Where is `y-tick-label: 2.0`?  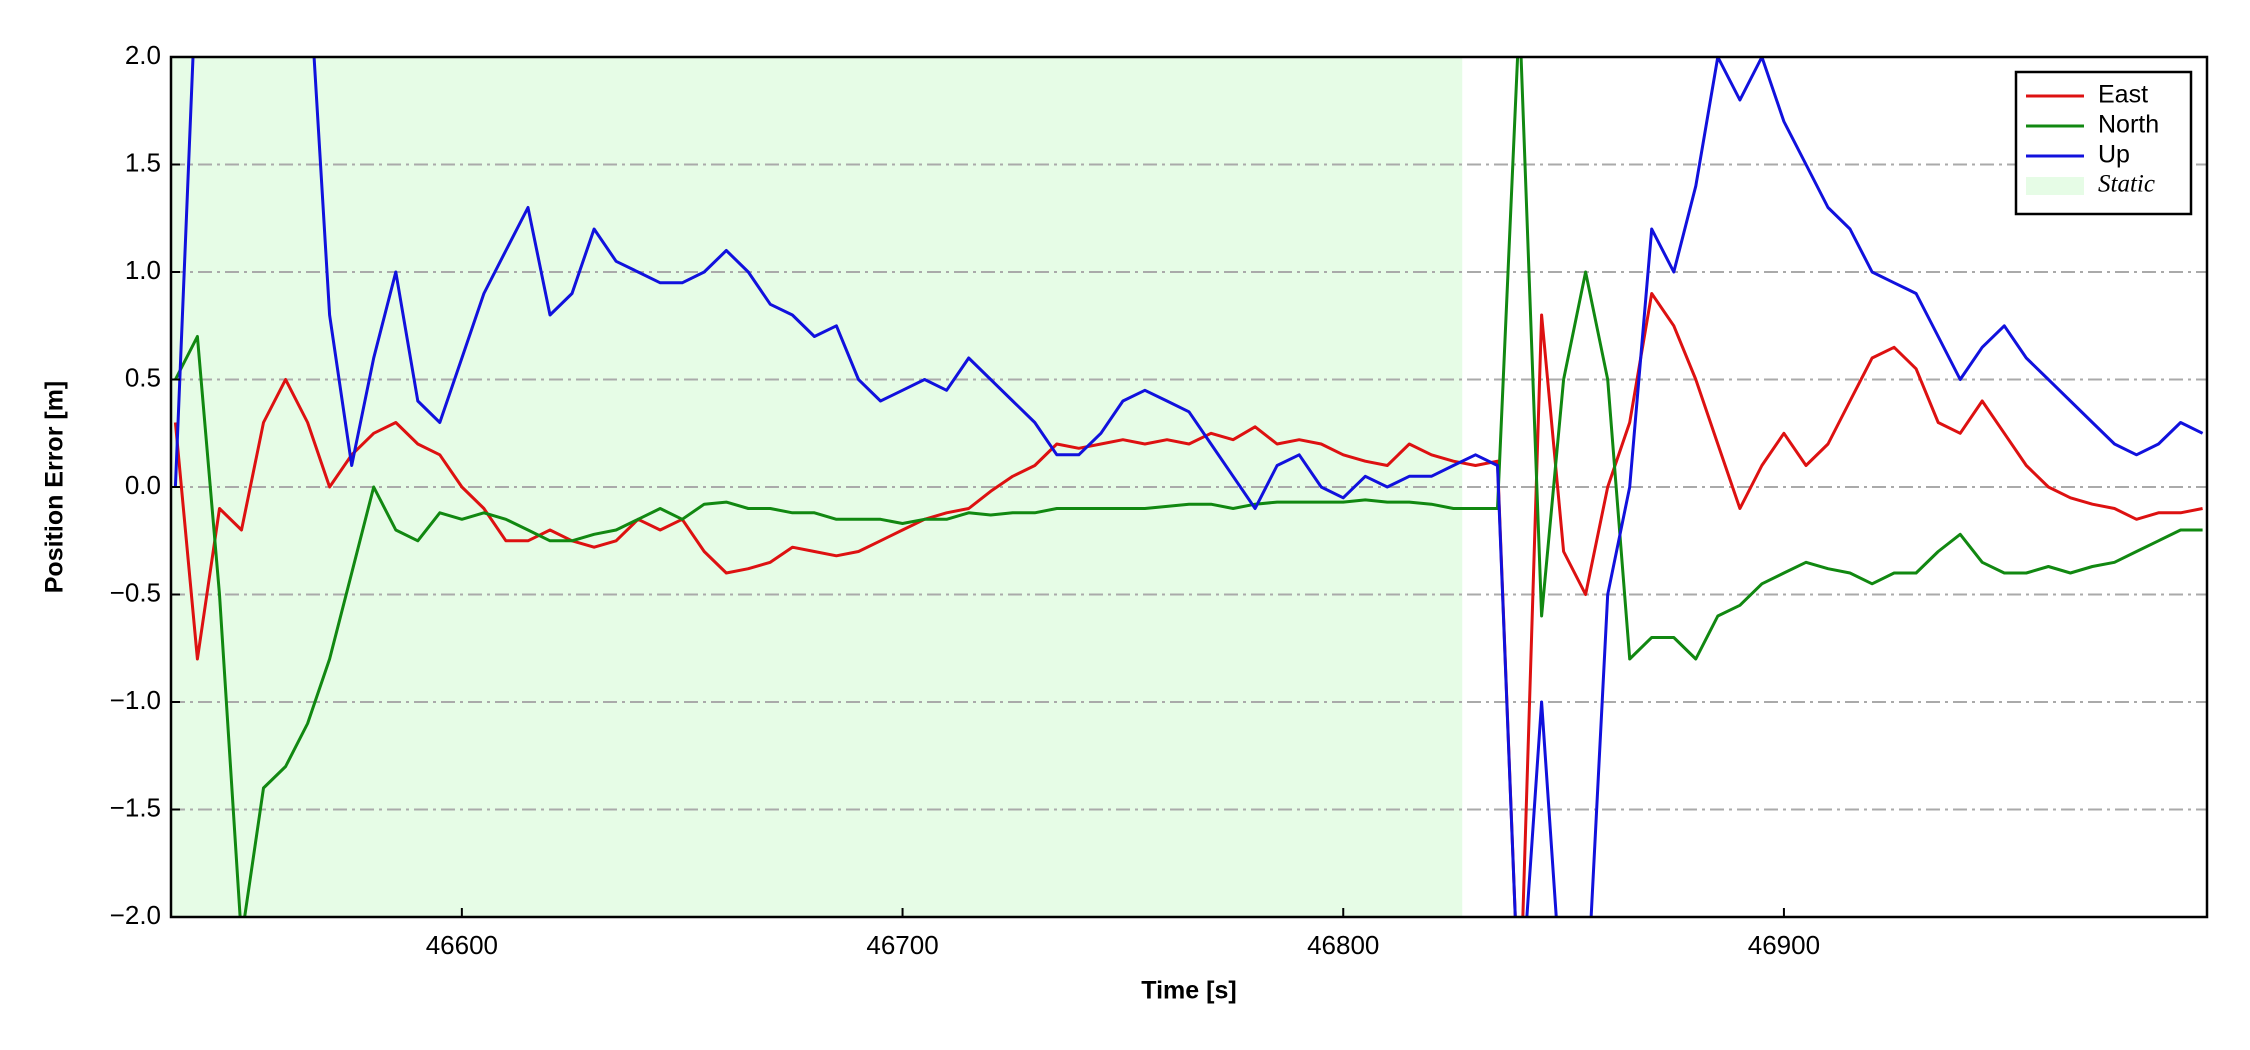
y-tick-label: 2.0 is located at coordinates (143, 55).